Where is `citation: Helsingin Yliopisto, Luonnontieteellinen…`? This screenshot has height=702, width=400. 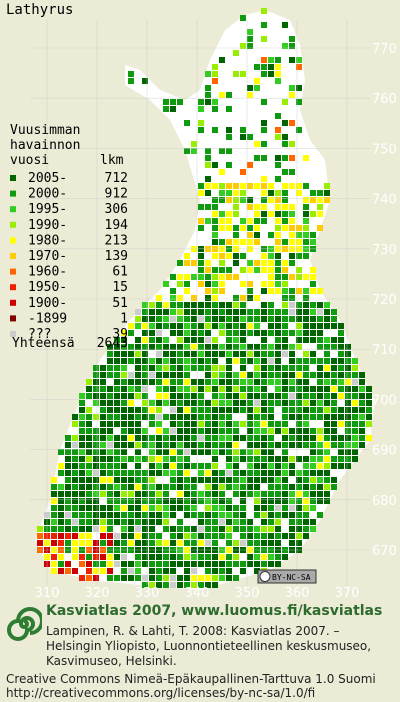 citation: Helsingin Yliopisto, Luonnontieteellinen… is located at coordinates (209, 646).